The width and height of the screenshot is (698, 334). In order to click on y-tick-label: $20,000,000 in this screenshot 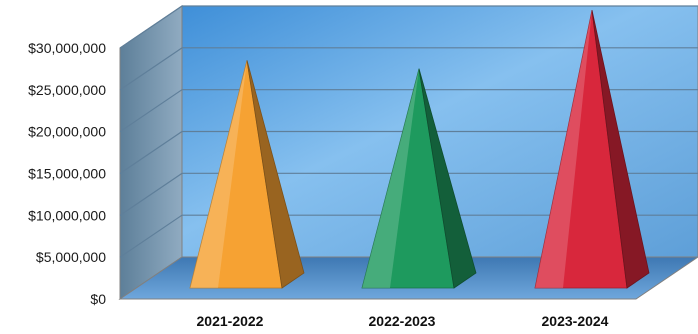, I will do `click(67, 132)`.